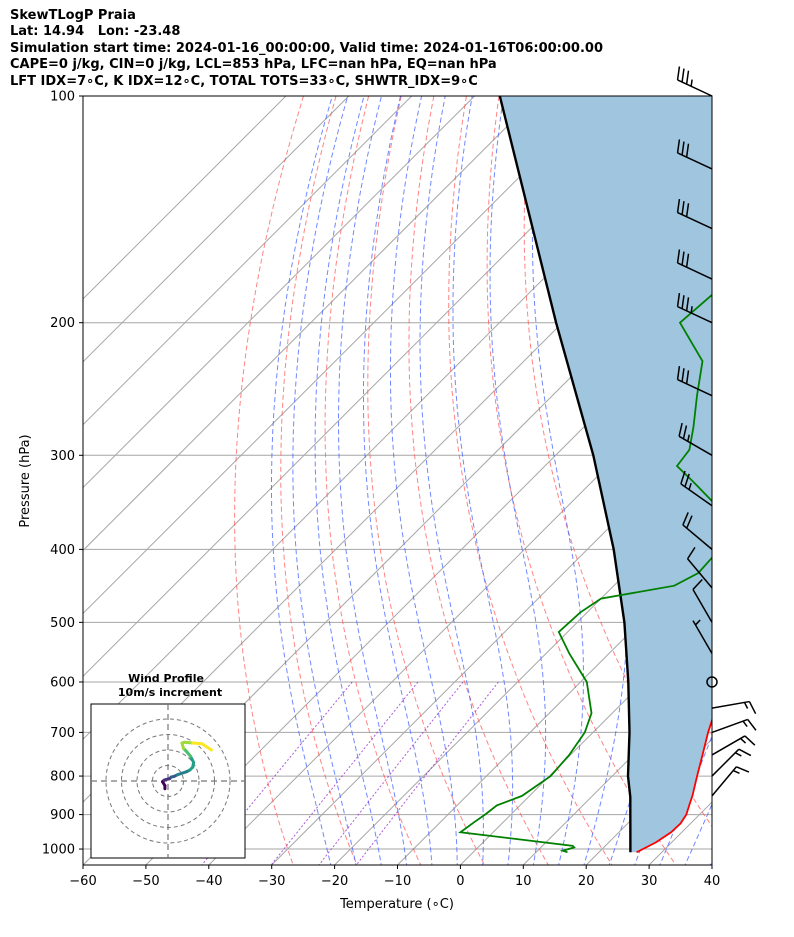 The image size is (794, 937). Describe the element at coordinates (712, 682) in the screenshot. I see `calm-circle` at that location.